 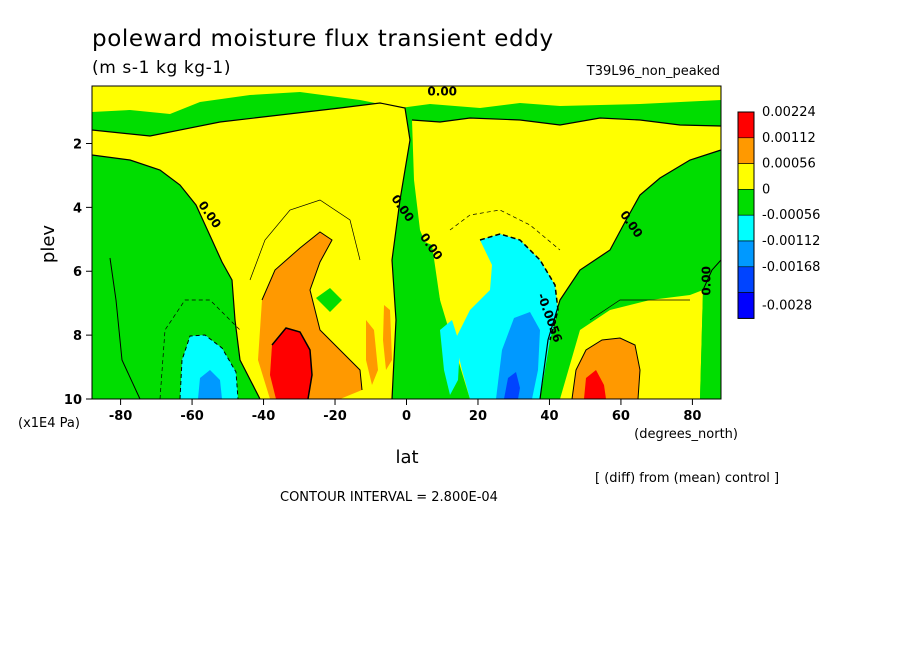 What do you see at coordinates (77, 208) in the screenshot?
I see `y-tick-label: 4` at bounding box center [77, 208].